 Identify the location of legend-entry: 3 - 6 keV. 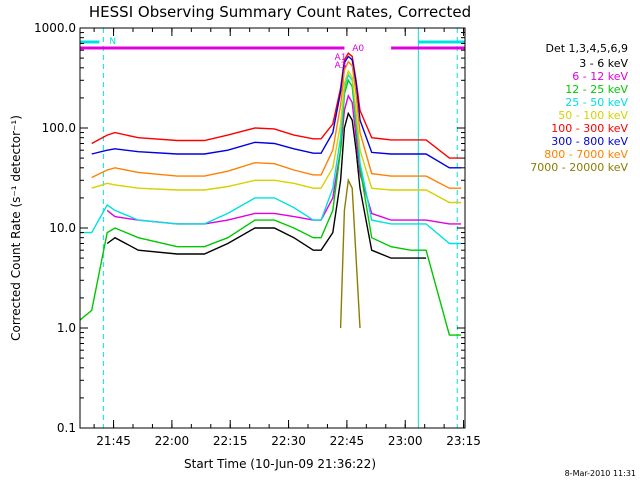
(603, 63).